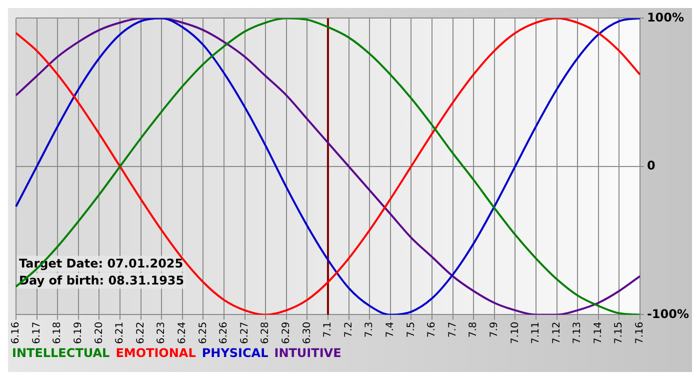 Image resolution: width=700 pixels, height=380 pixels. I want to click on x-tick-label: 7.11, so click(536, 333).